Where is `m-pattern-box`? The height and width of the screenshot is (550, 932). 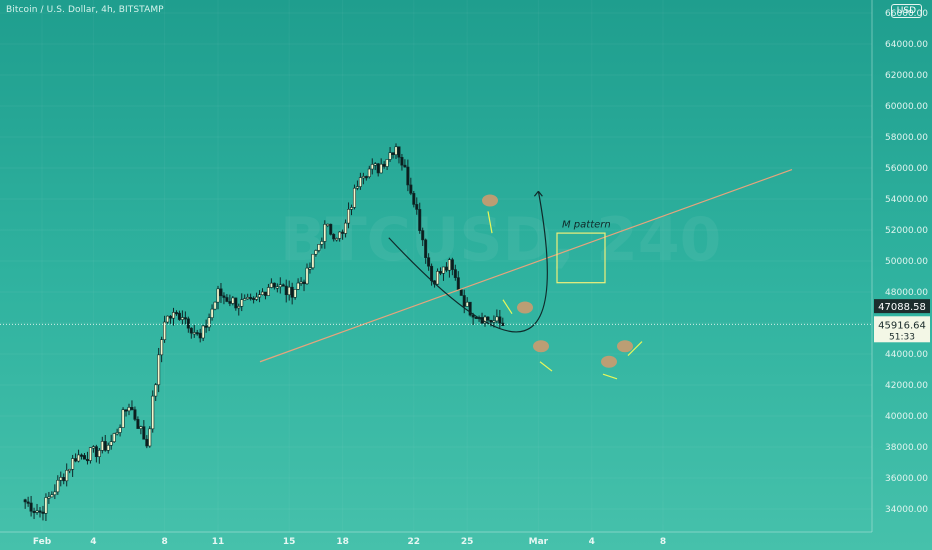
m-pattern-box is located at coordinates (581, 258).